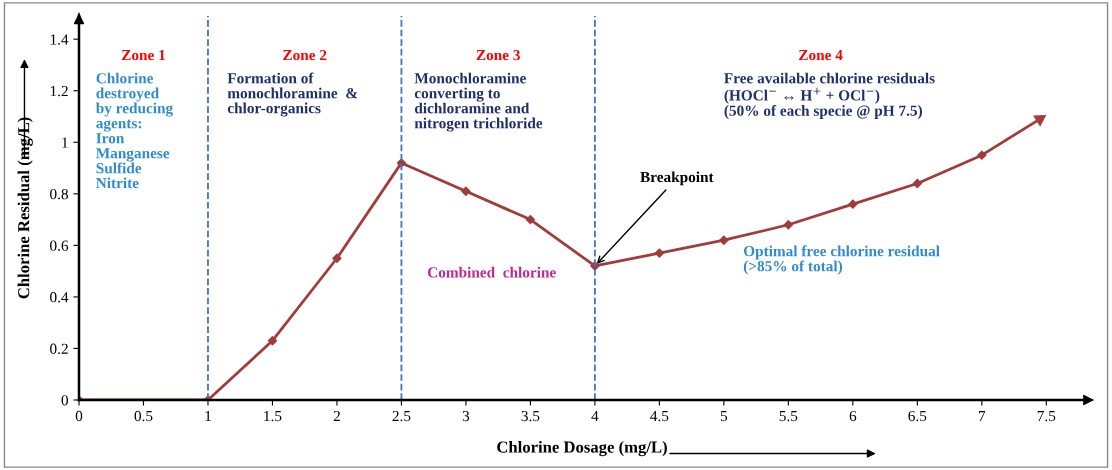 The width and height of the screenshot is (1112, 470). Describe the element at coordinates (1046, 416) in the screenshot. I see `x-tick-label: 7.5` at that location.